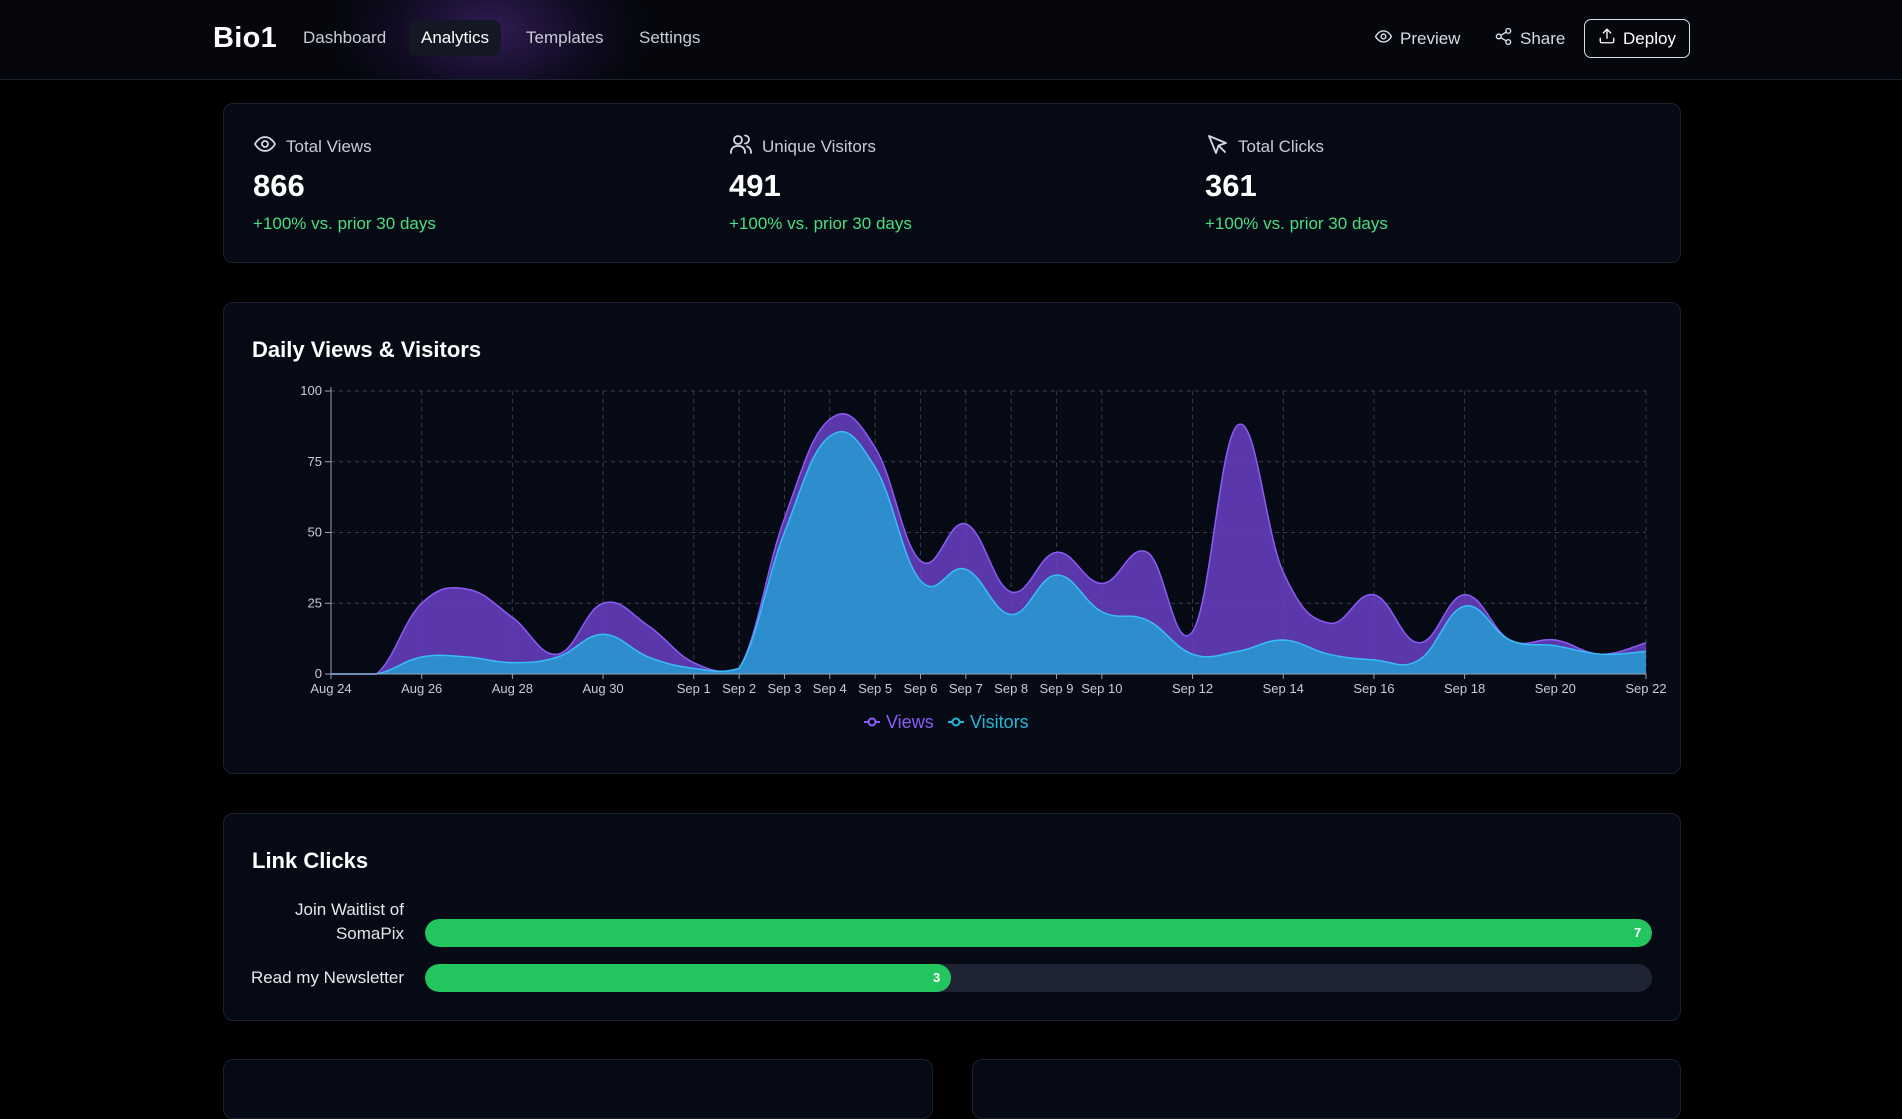 This screenshot has width=1902, height=1119. Describe the element at coordinates (318, 673) in the screenshot. I see `y-tick-label: 0` at that location.